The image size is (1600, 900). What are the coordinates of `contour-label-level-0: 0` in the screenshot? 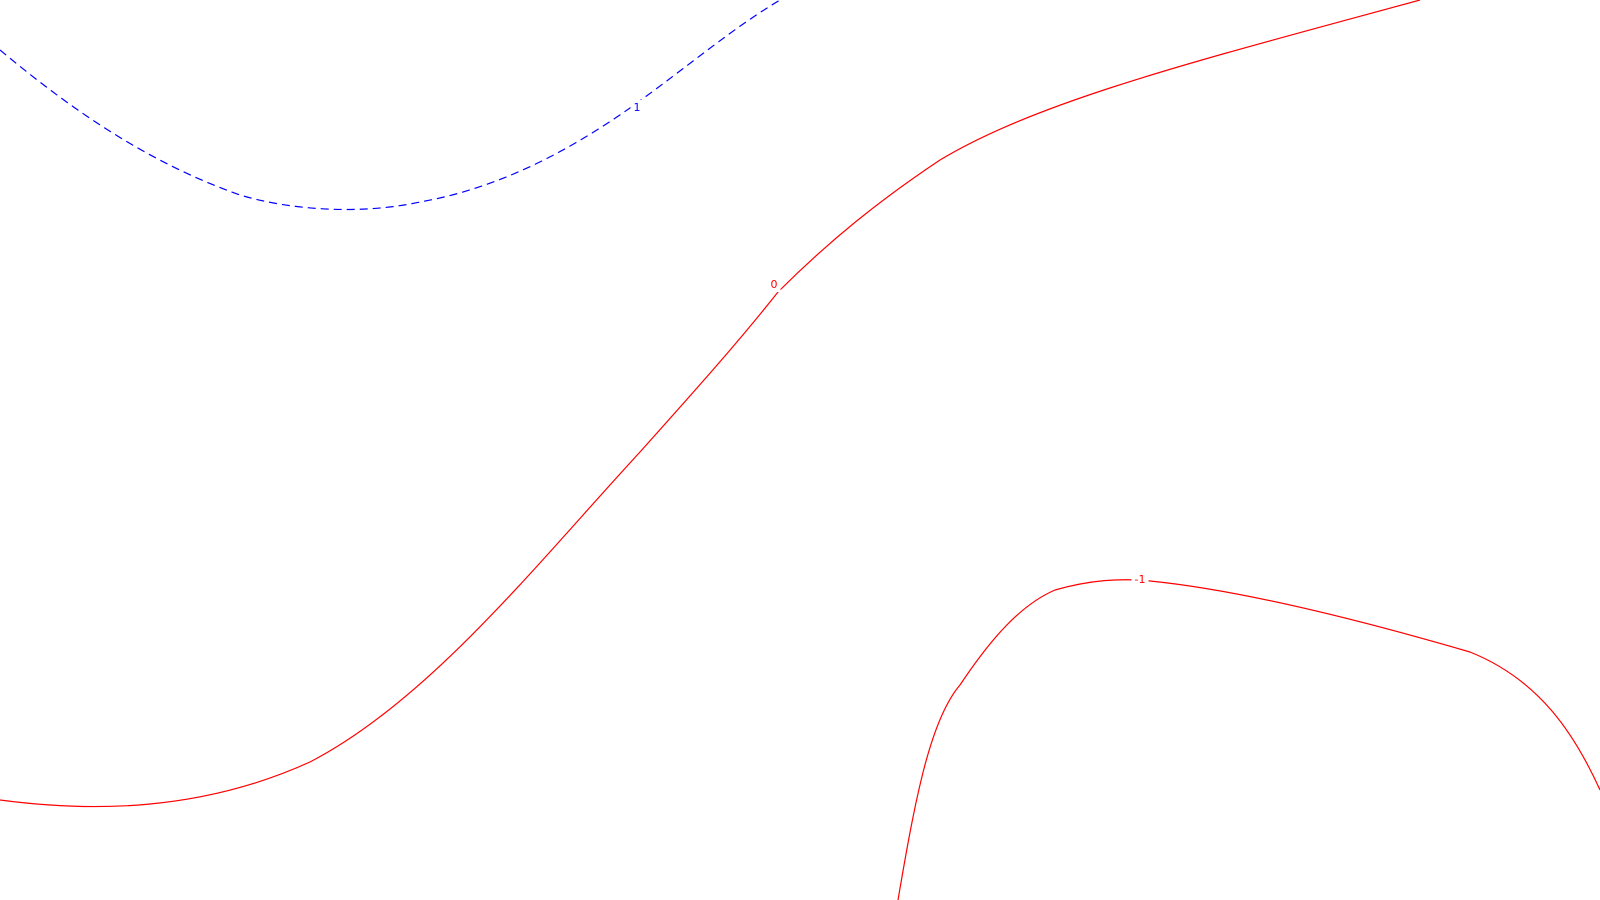 It's located at (774, 284).